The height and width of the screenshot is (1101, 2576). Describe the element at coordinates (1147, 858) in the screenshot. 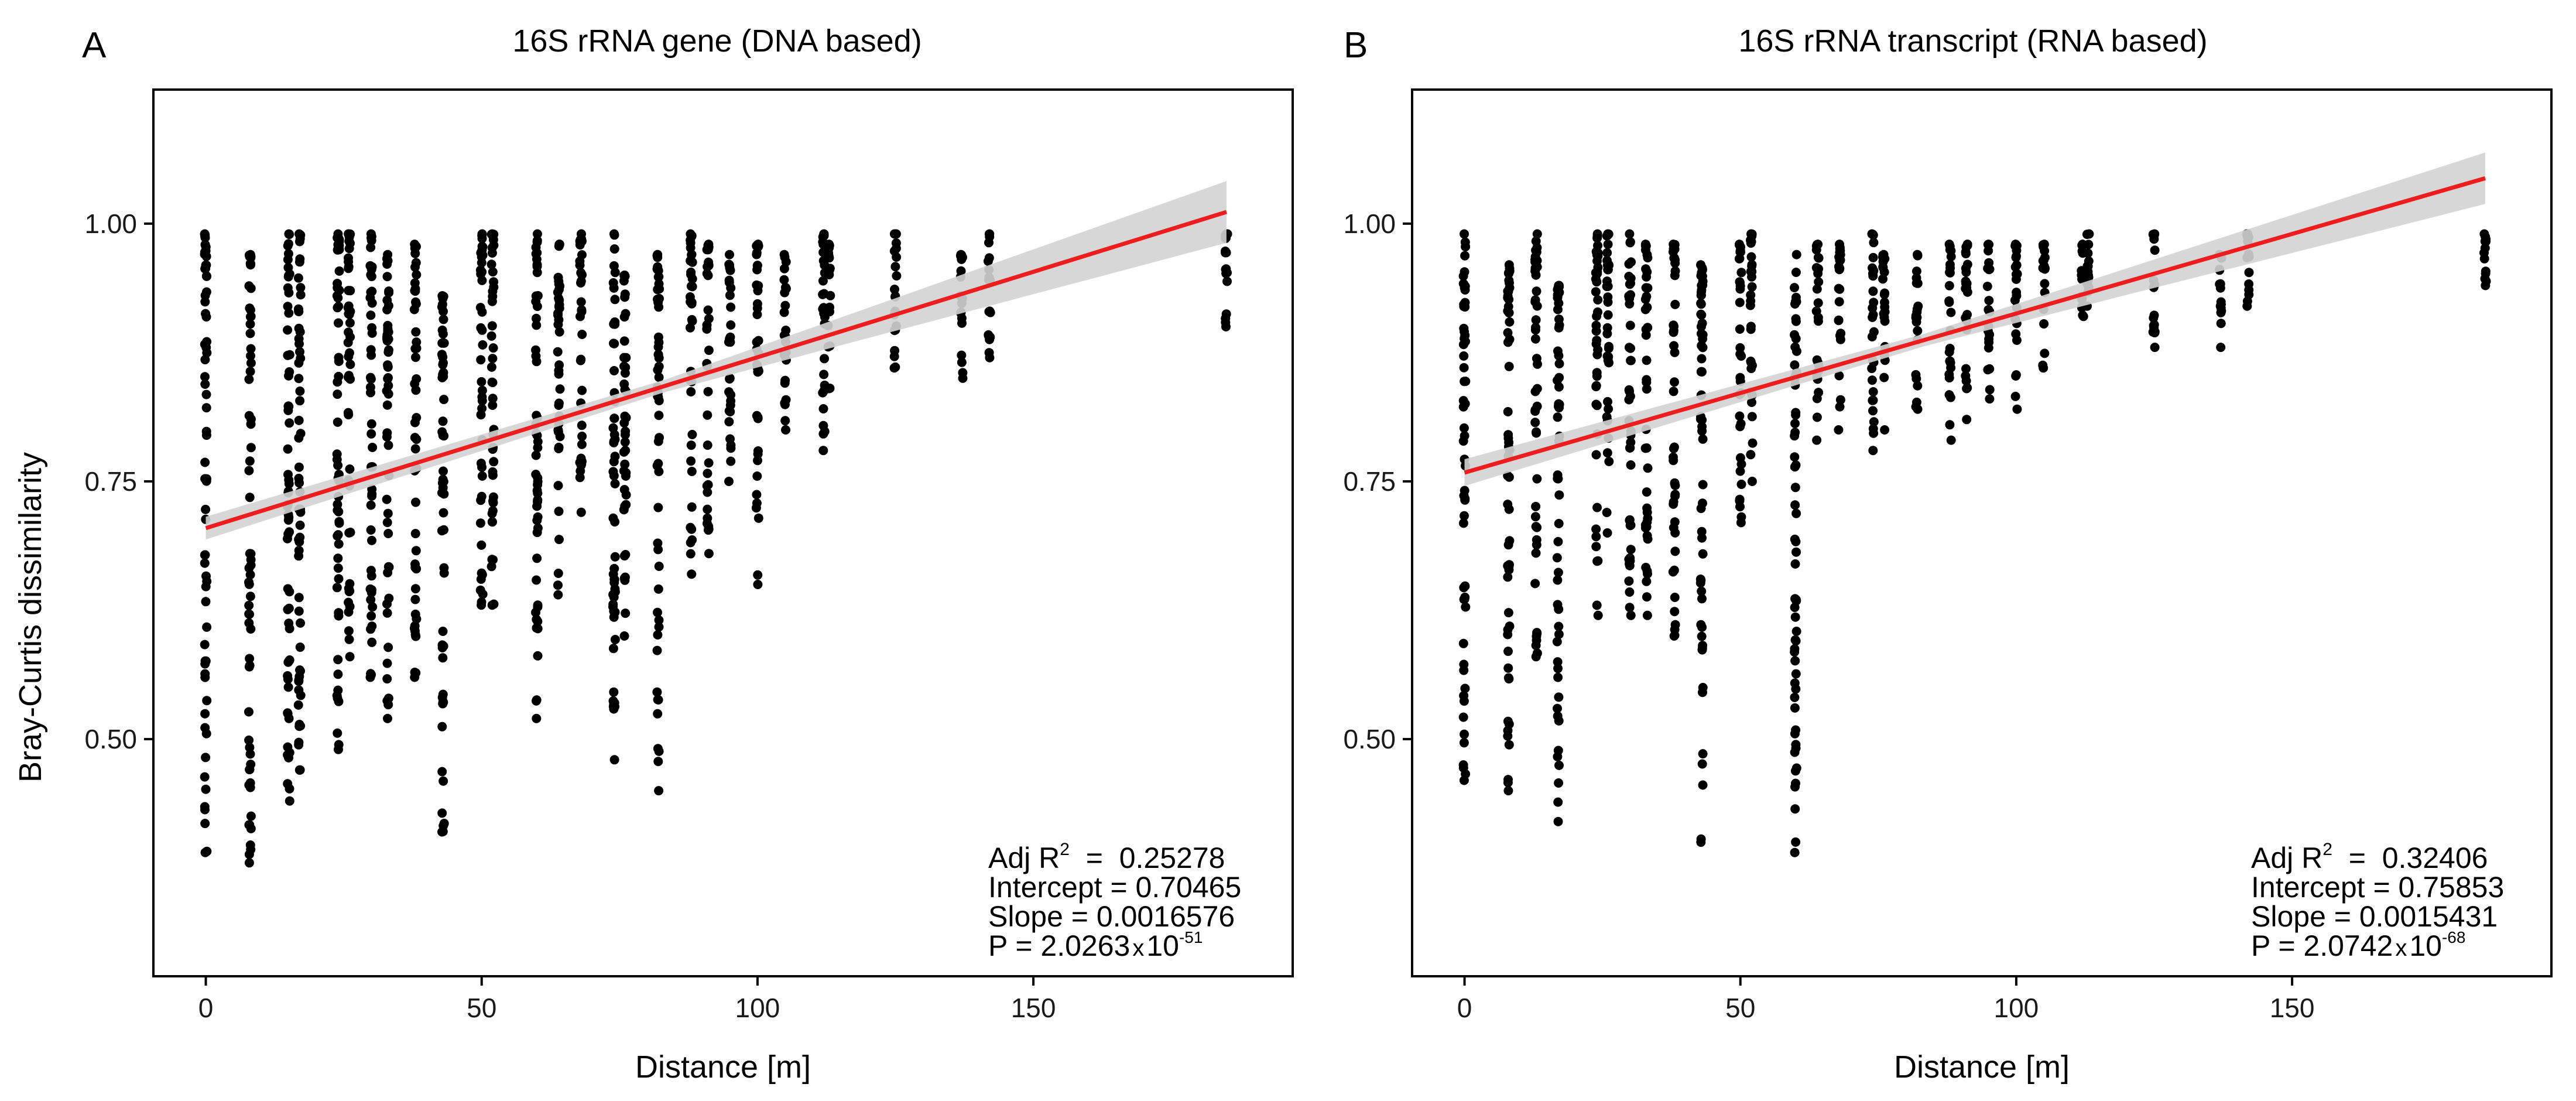

I see `panel-a-r2-value: = 0.25278` at that location.